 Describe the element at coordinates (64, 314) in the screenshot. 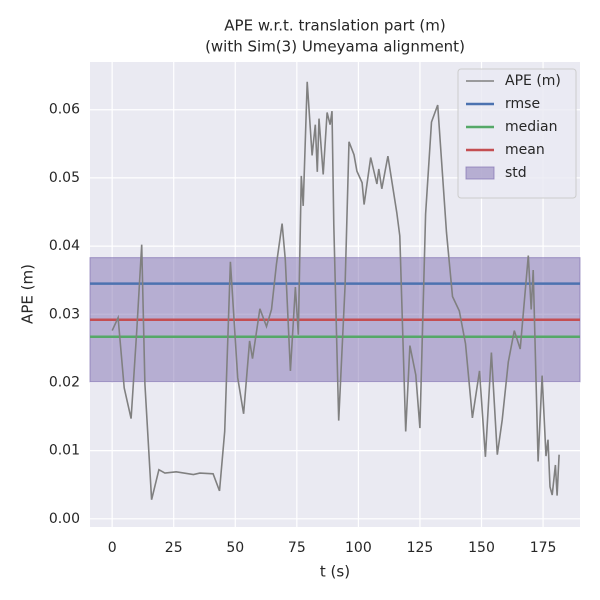

I see `y-tick-label: 0.03` at that location.